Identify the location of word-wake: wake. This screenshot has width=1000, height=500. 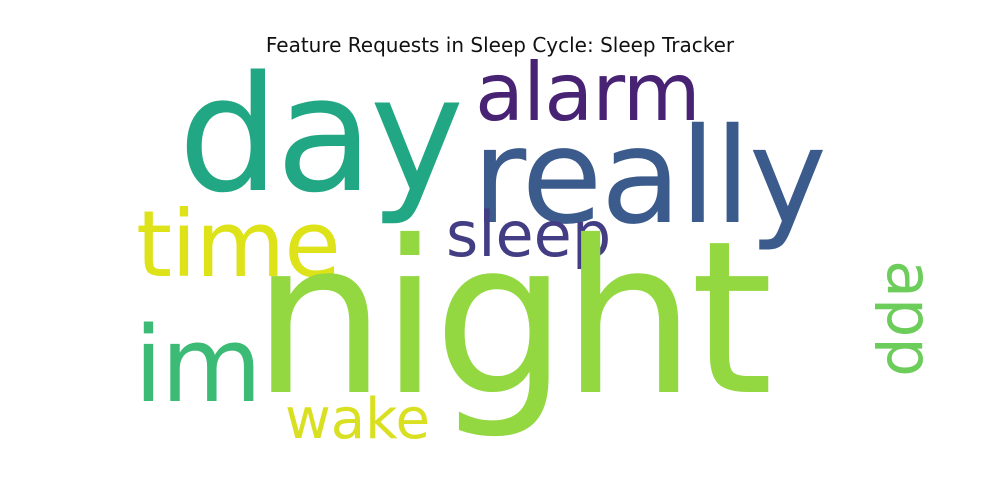
(357, 419).